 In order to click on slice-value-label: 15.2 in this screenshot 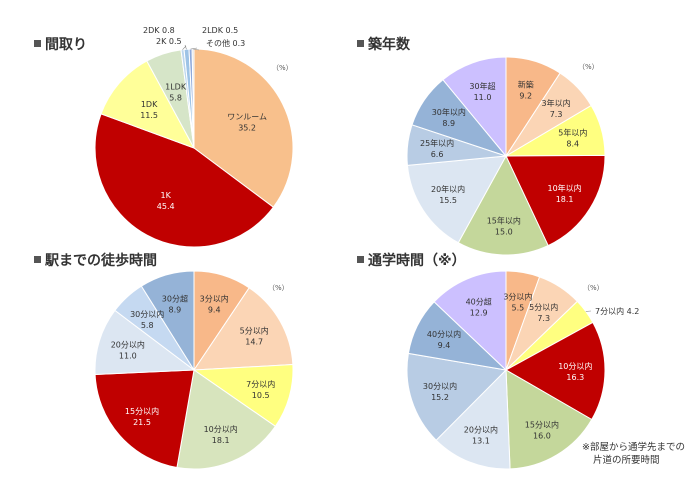, I will do `click(440, 397)`.